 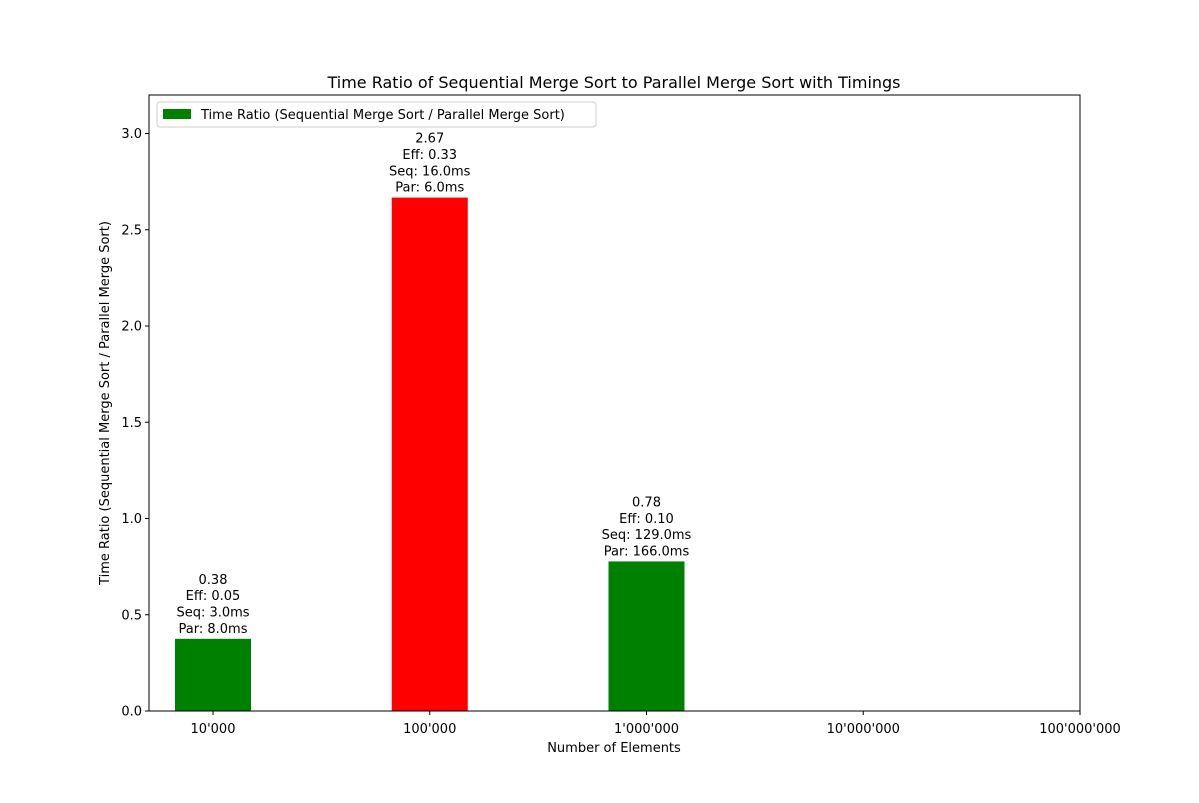 I want to click on bar-data-label: Seq: 16.0ms, so click(x=430, y=171).